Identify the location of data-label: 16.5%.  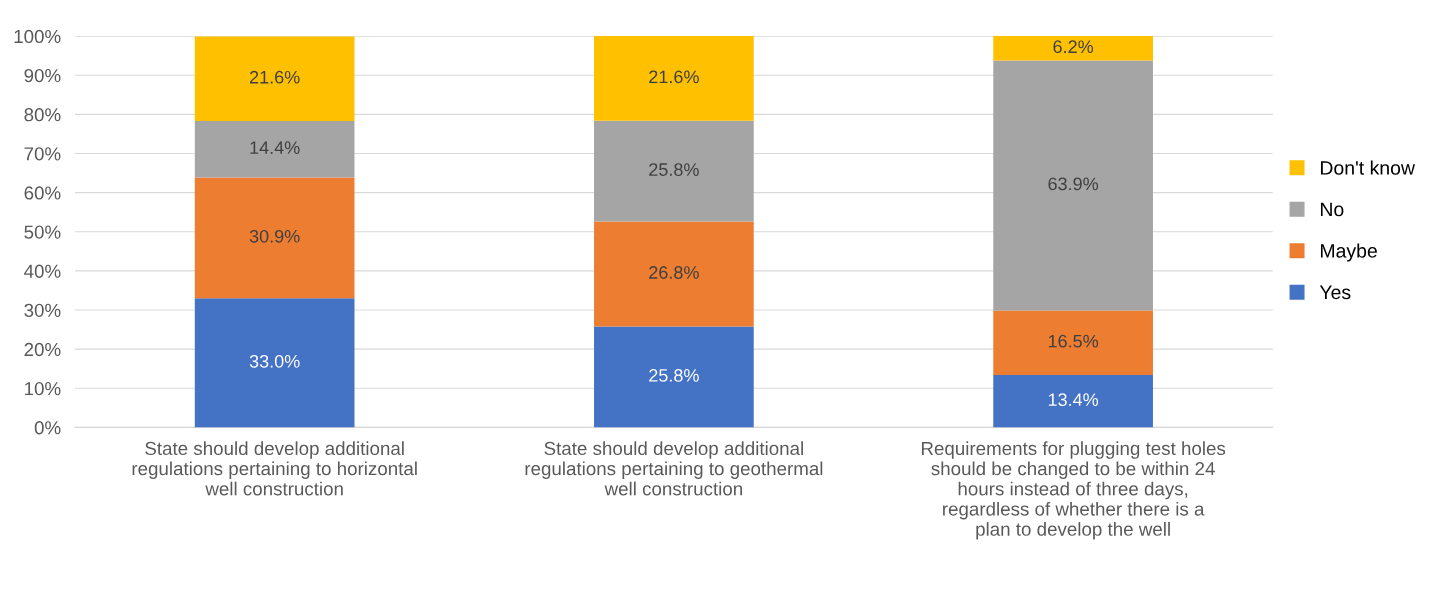
(1073, 341).